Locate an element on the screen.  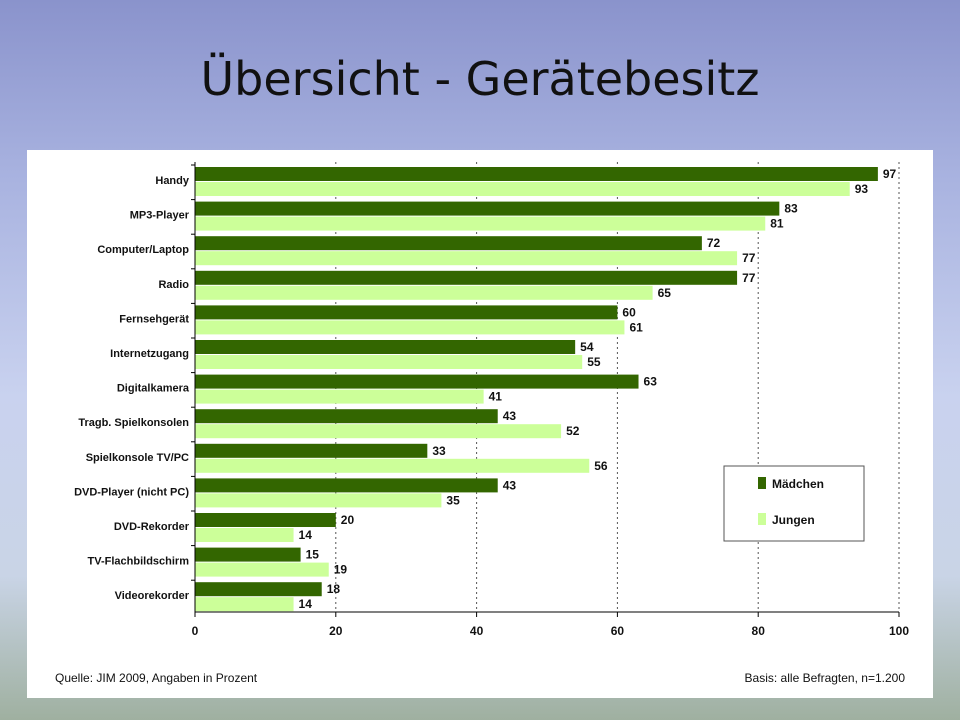
category-label: Digitalkamera is located at coordinates (153, 389).